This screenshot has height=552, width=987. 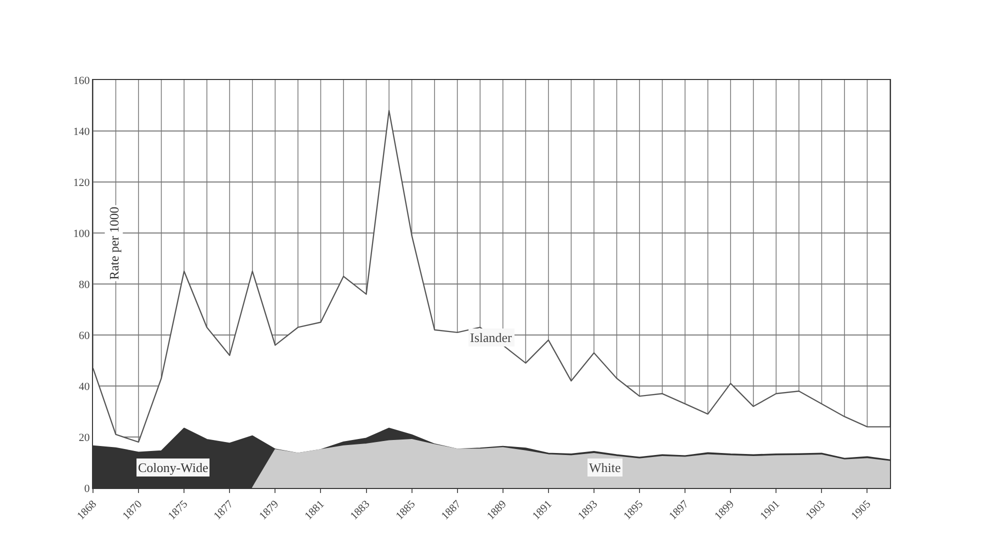 What do you see at coordinates (770, 510) in the screenshot?
I see `x-tick-label: 1901` at bounding box center [770, 510].